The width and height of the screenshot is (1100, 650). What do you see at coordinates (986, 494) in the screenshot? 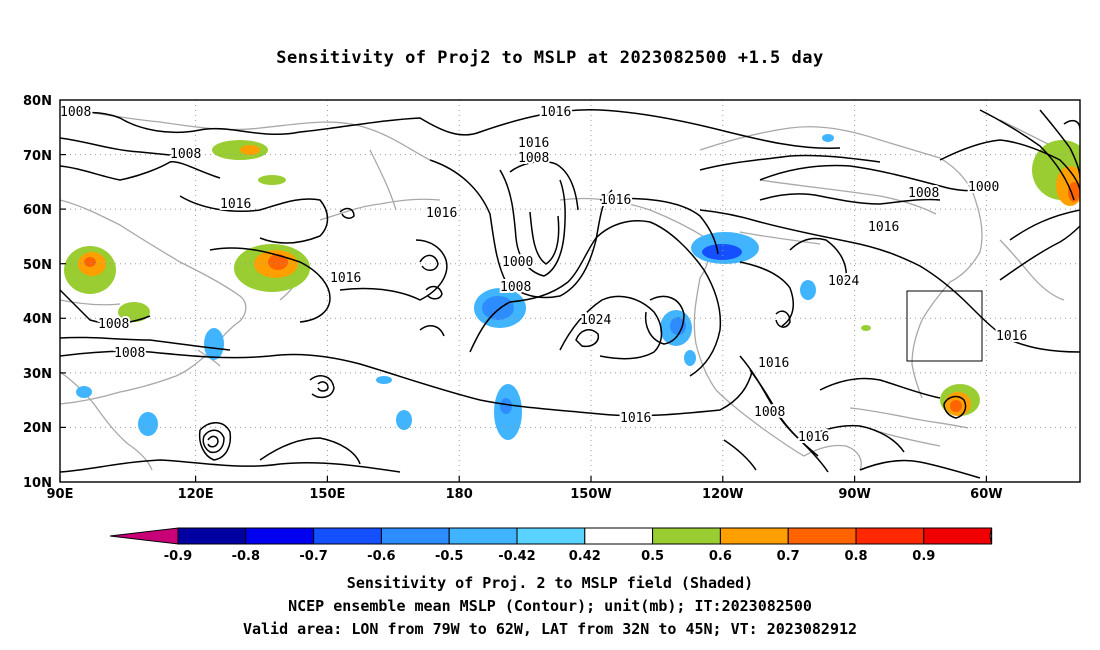
I see `lon-tick-label: 60W` at bounding box center [986, 494].